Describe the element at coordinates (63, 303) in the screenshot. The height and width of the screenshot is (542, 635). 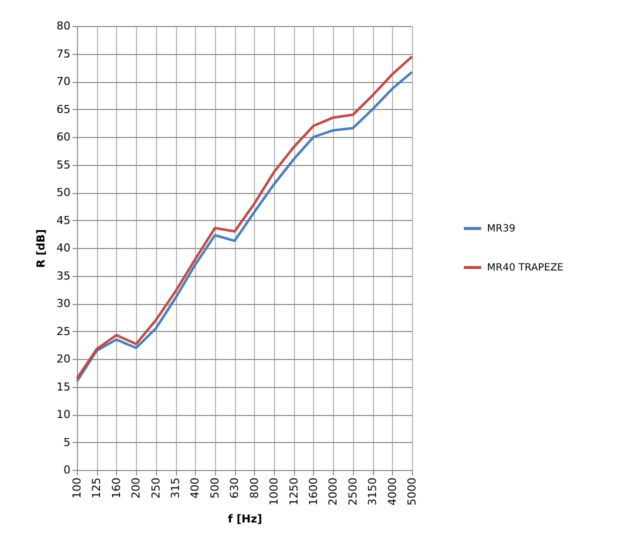
I see `y-tick-label: 30` at that location.